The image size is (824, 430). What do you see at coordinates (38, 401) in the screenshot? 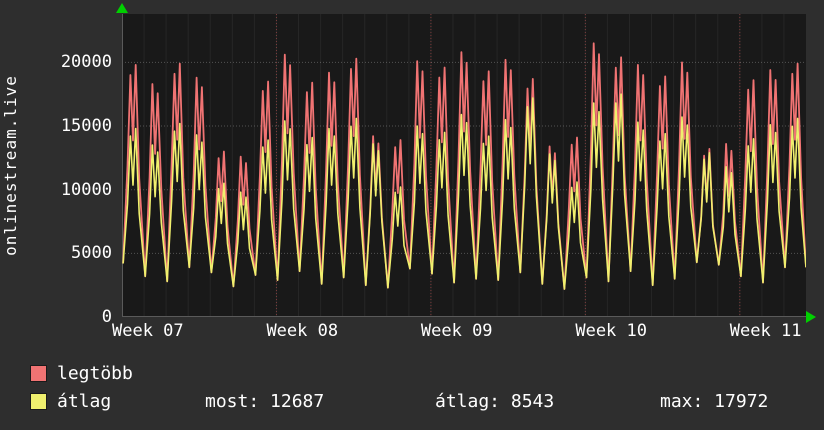
I see `legend-swatch-atlag` at bounding box center [38, 401].